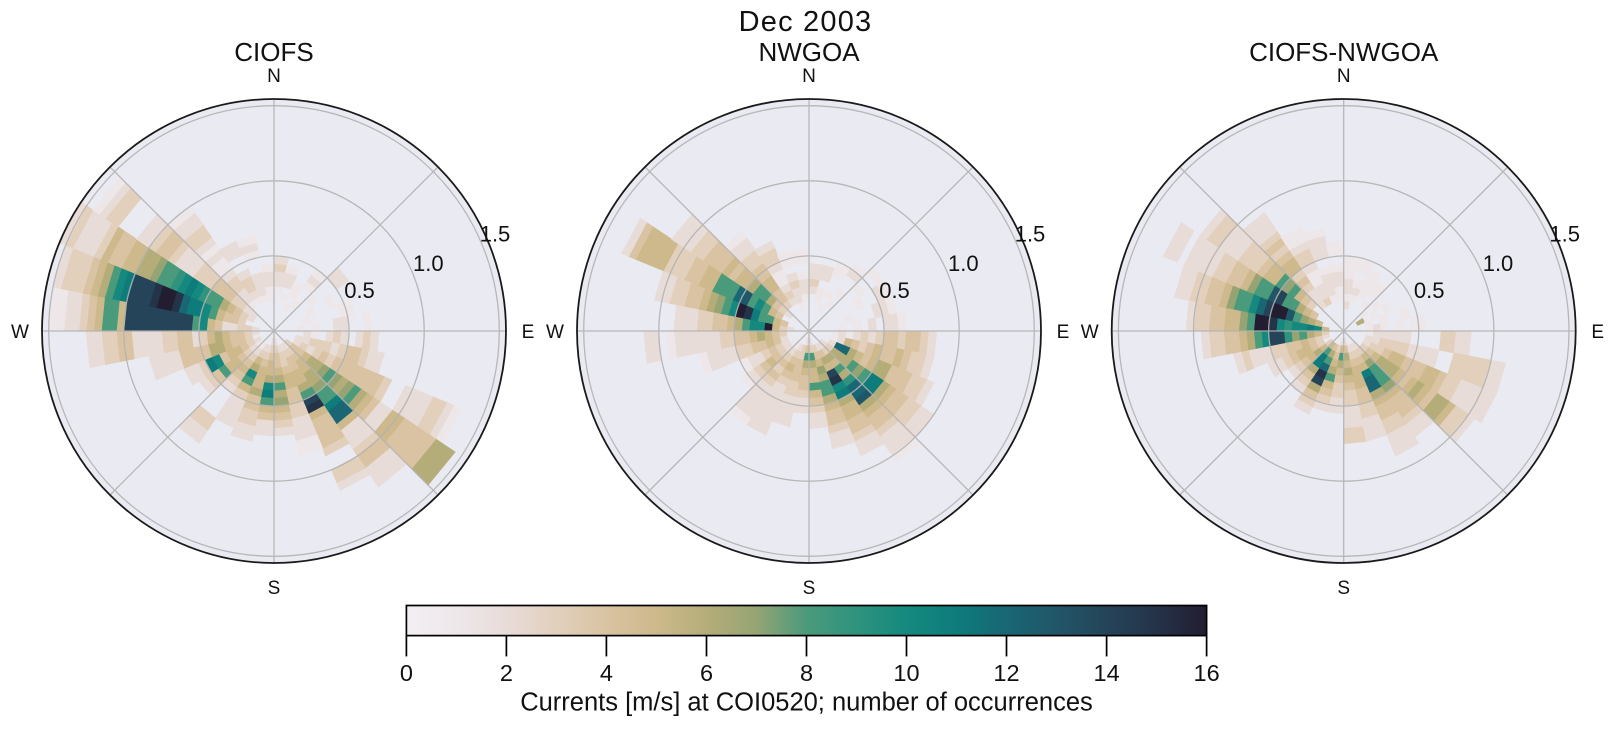  Describe the element at coordinates (1207, 673) in the screenshot. I see `svg-text: 16` at that location.